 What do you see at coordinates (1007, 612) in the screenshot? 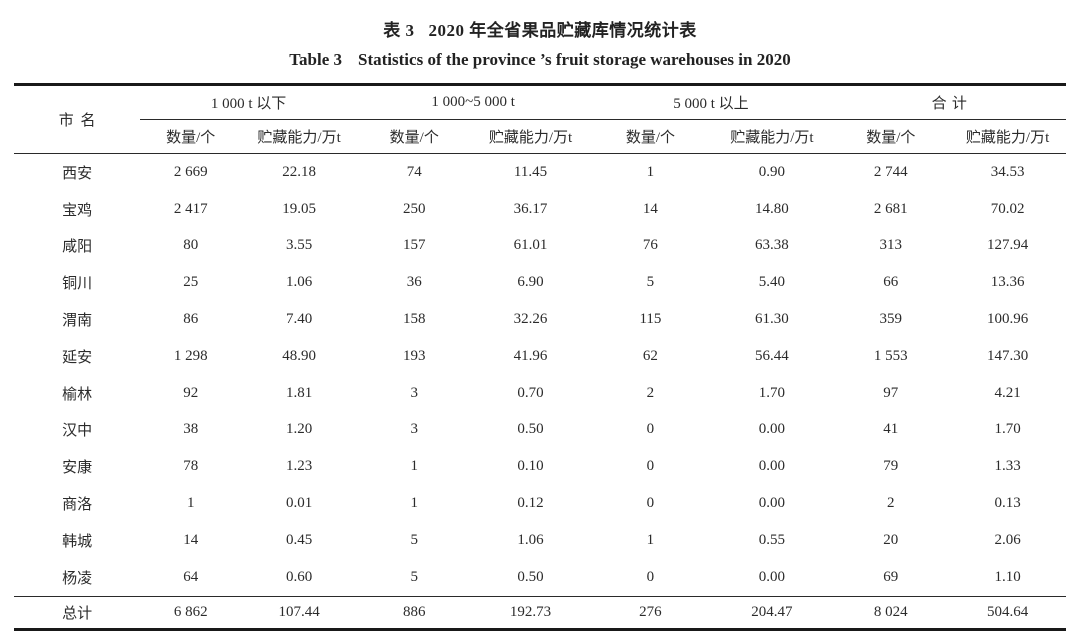
I see `total-value-cell: 504.64` at bounding box center [1007, 612].